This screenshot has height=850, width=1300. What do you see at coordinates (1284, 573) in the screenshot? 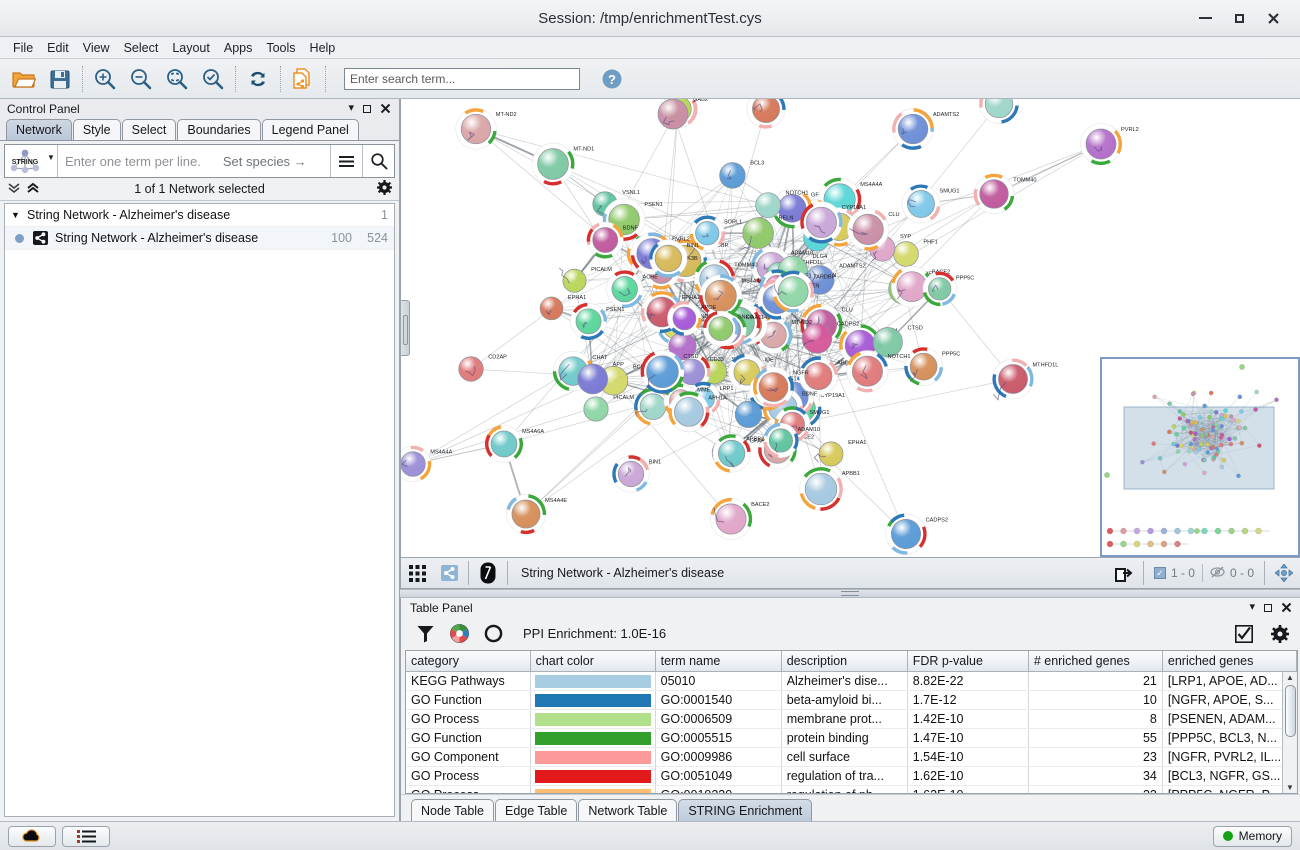
I see `pan-navigate-icon` at bounding box center [1284, 573].